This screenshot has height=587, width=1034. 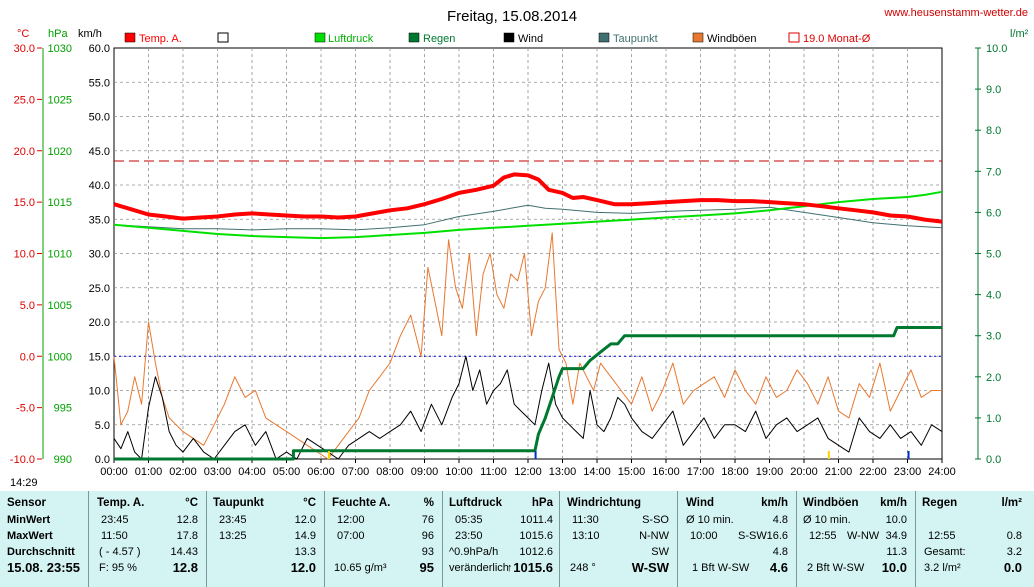 What do you see at coordinates (23, 34) in the screenshot?
I see `unit-temp-label: °C` at bounding box center [23, 34].